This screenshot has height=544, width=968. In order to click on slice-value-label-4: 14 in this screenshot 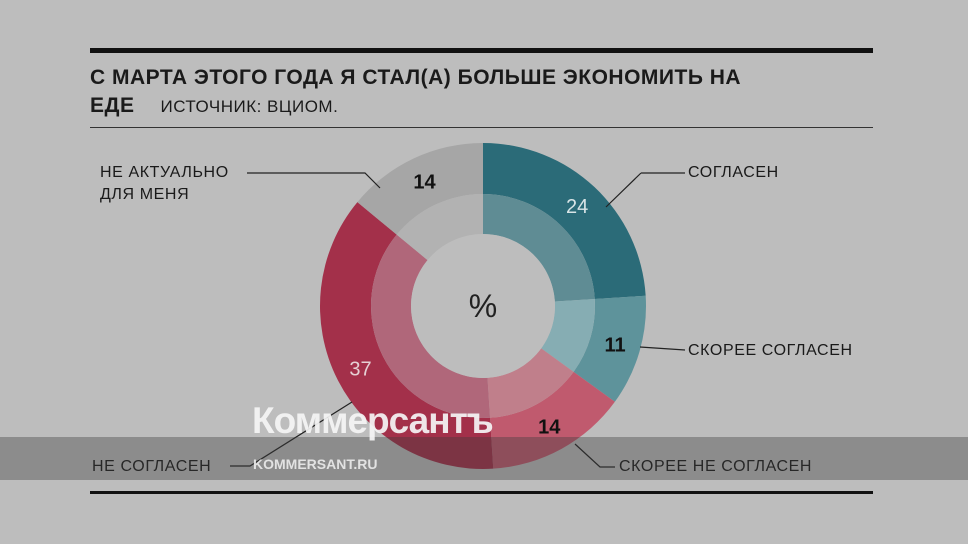, I will do `click(424, 183)`.